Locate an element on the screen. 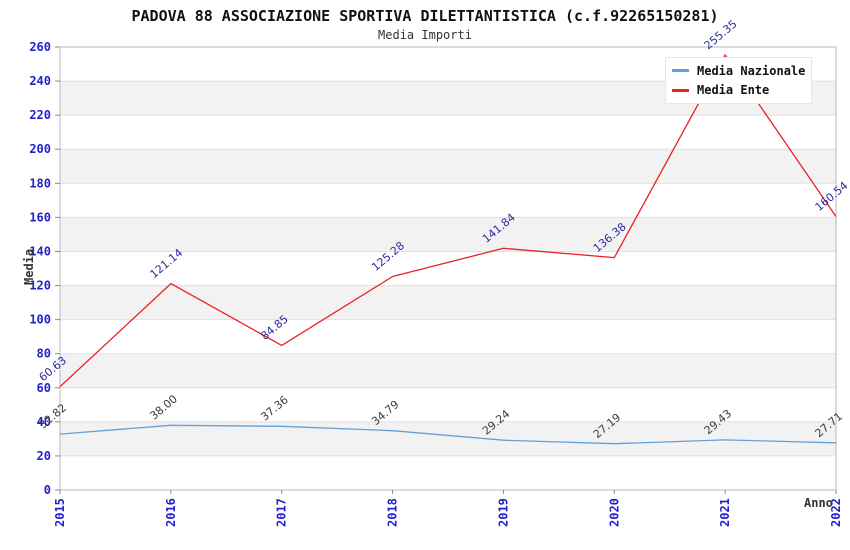 This screenshot has width=850, height=550. y-tick-label: 240 is located at coordinates (40, 81).